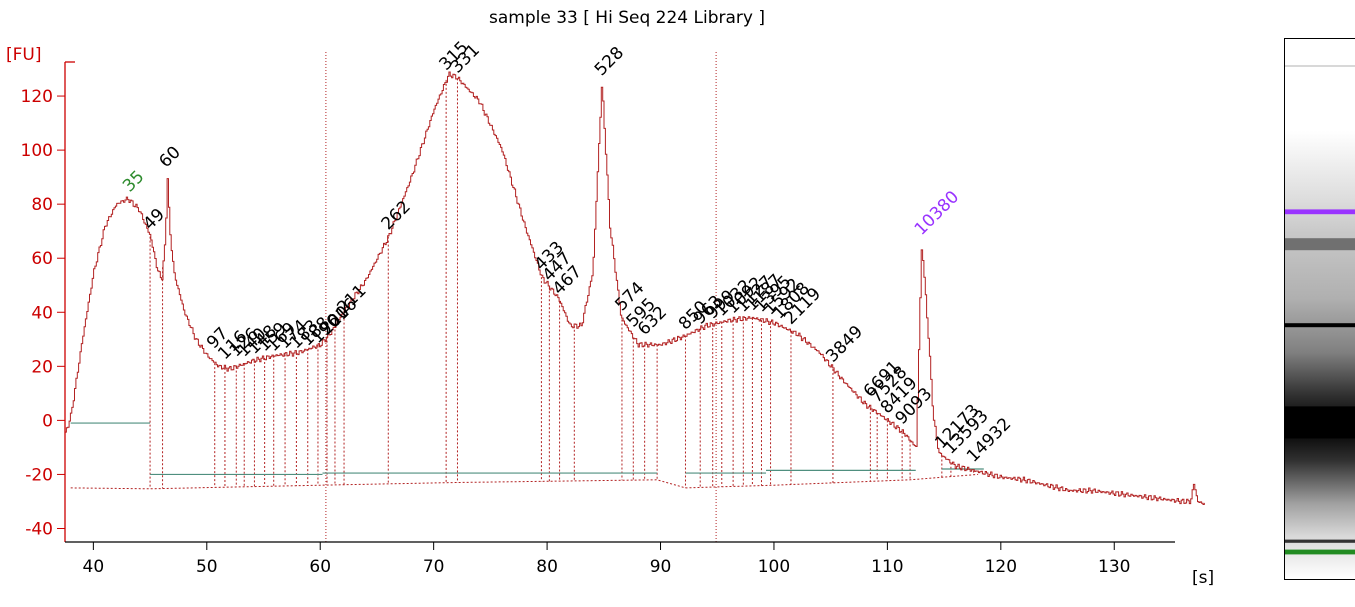 This screenshot has height=607, width=1355. Describe the element at coordinates (42, 259) in the screenshot. I see `y-tick-label: 60` at that location.